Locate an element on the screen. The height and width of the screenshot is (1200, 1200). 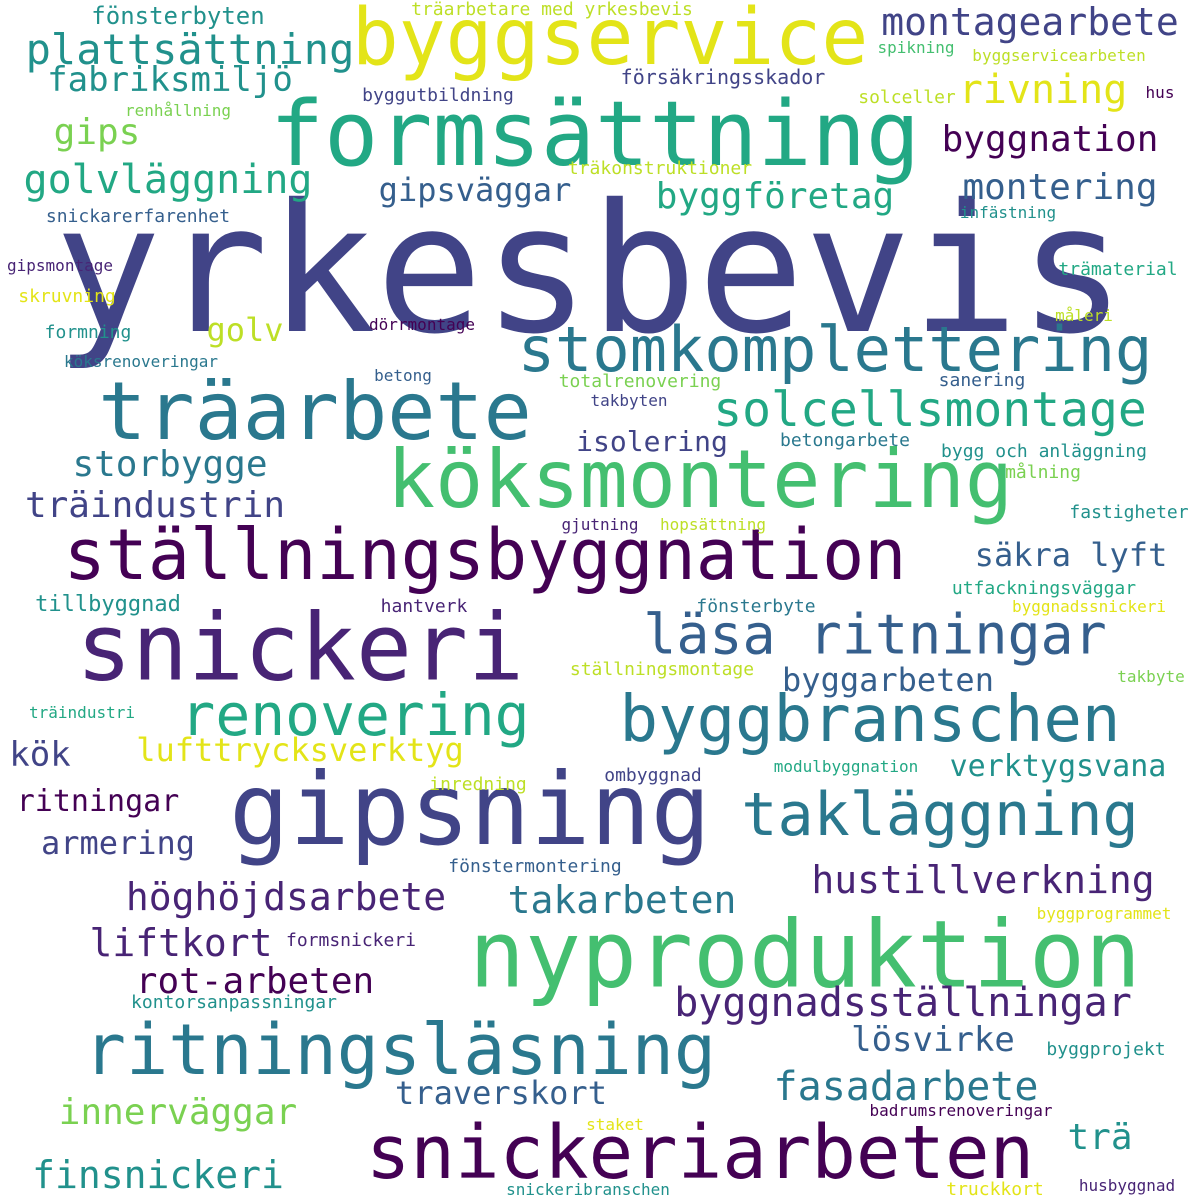
word-79: fastigheter is located at coordinates (1129, 512).